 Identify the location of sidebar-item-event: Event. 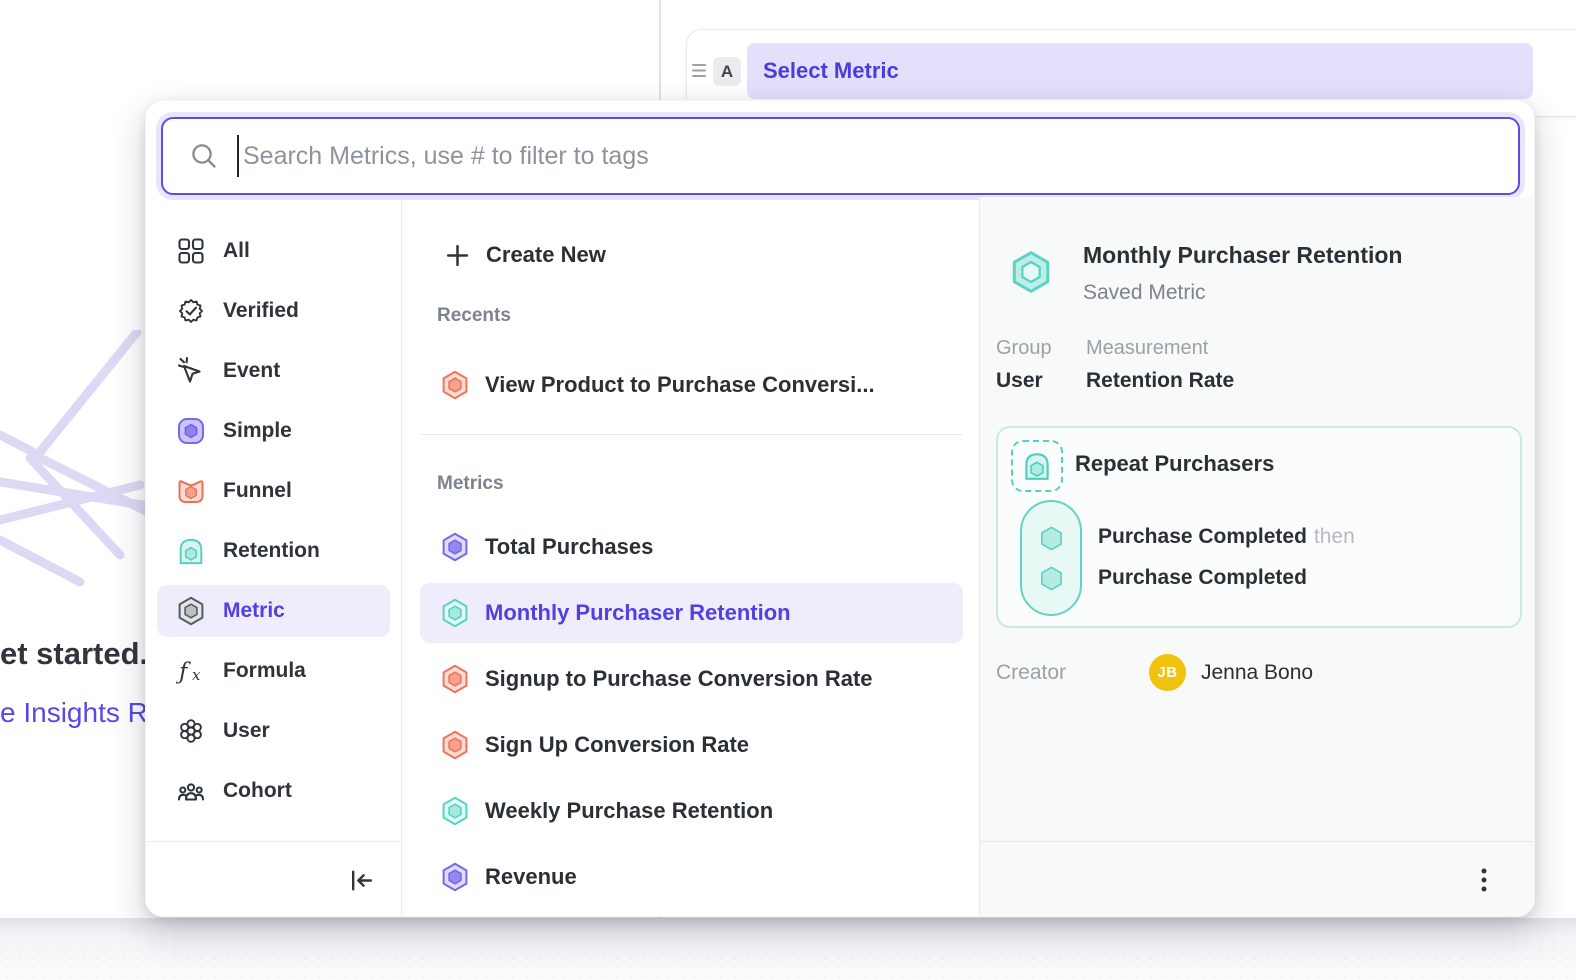
(273, 371).